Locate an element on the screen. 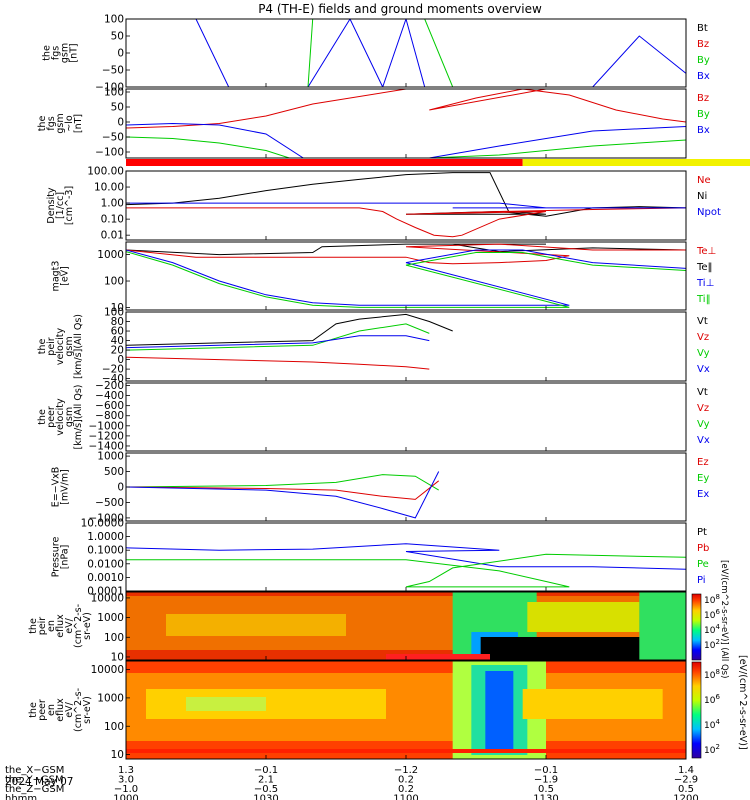 The image size is (750, 800). y-axis-label: Density[1/cc][cm^-3] is located at coordinates (60, 205).